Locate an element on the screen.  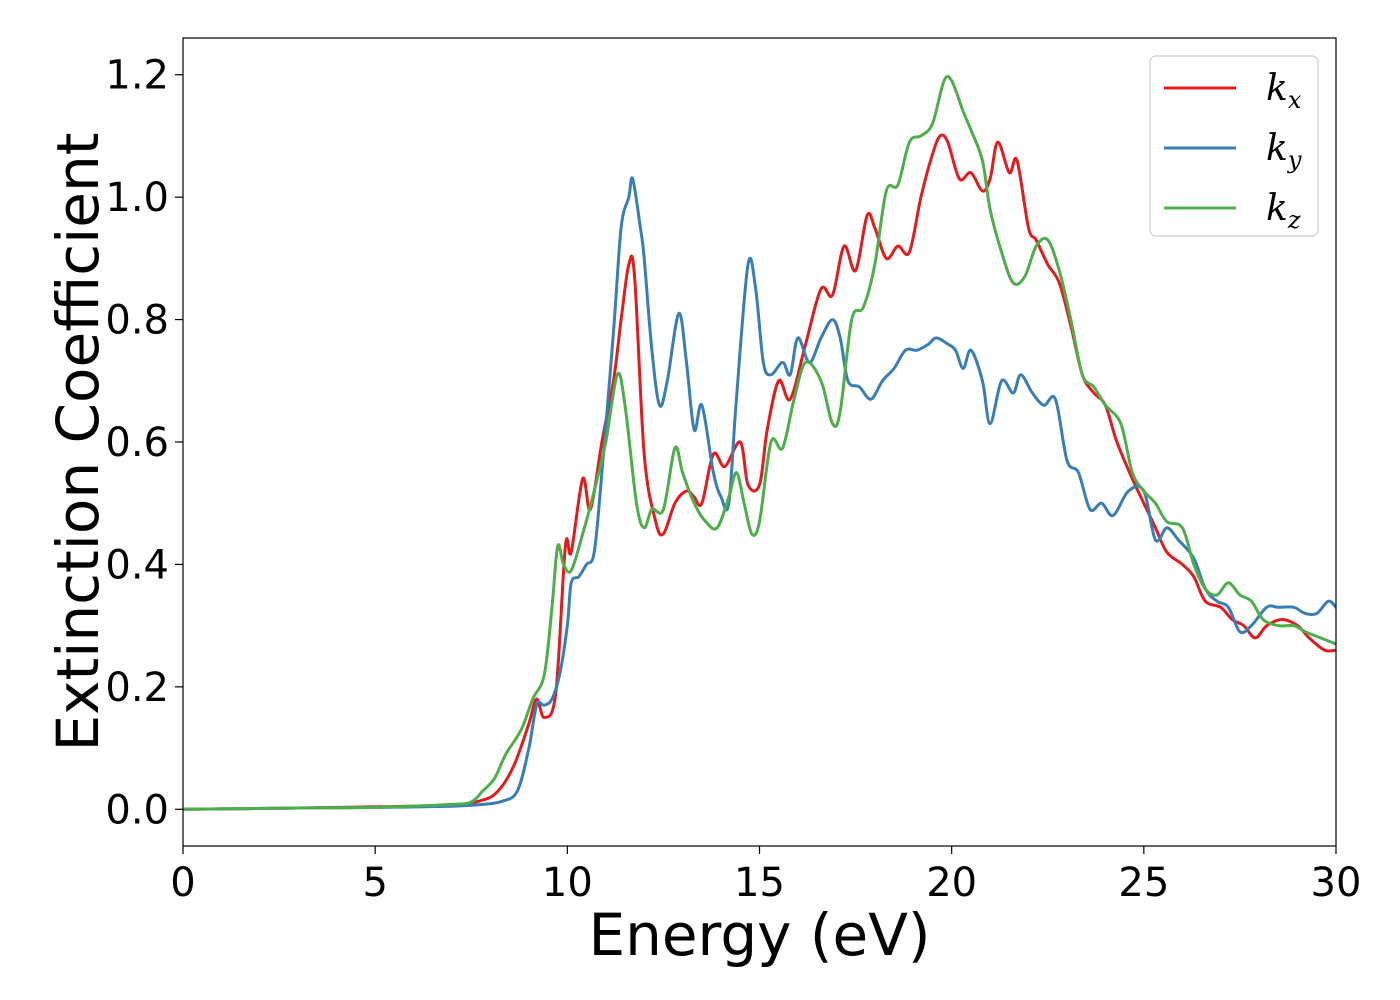
legend-box is located at coordinates (1234, 146).